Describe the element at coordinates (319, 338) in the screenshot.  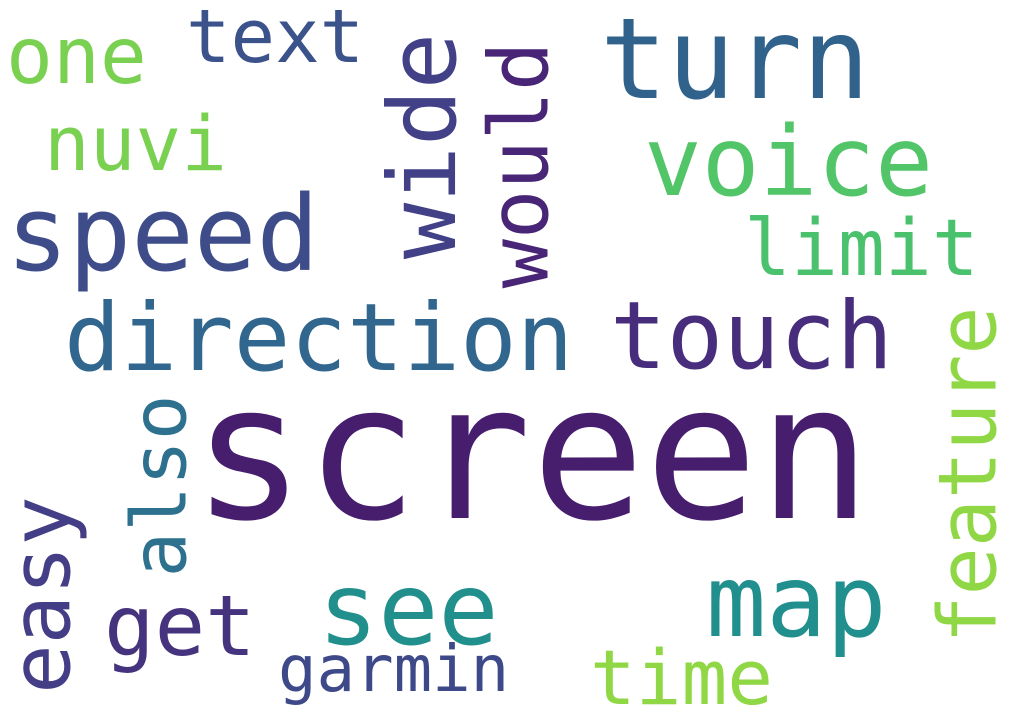
I see `word-direction: direction` at that location.